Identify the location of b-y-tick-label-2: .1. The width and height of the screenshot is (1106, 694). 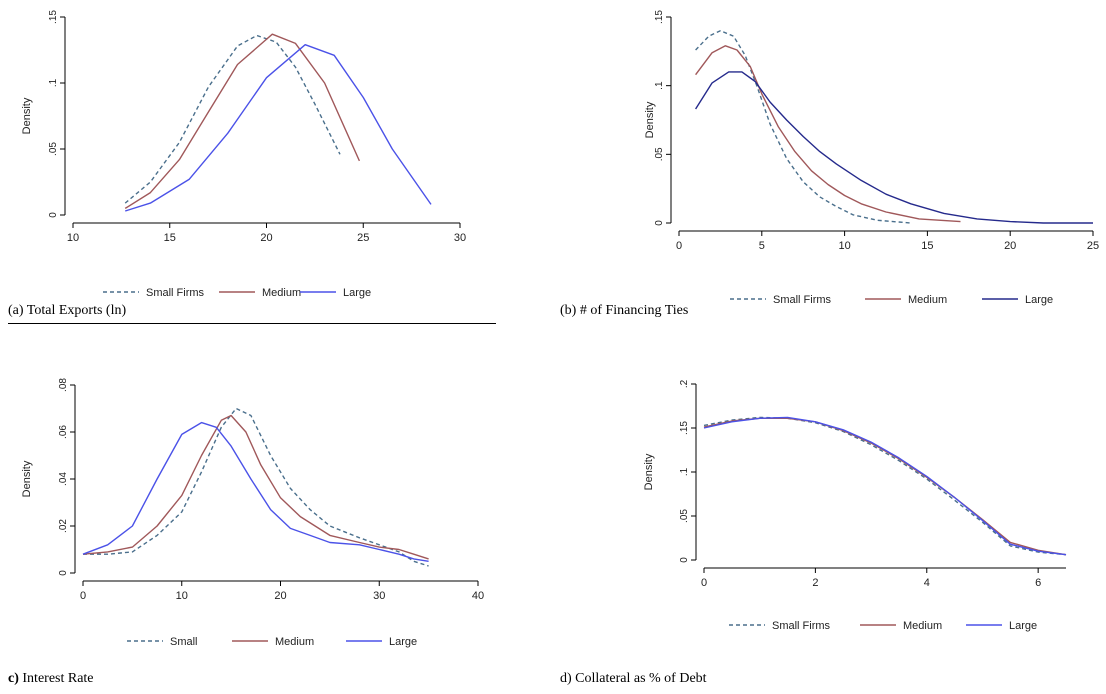
(659, 85).